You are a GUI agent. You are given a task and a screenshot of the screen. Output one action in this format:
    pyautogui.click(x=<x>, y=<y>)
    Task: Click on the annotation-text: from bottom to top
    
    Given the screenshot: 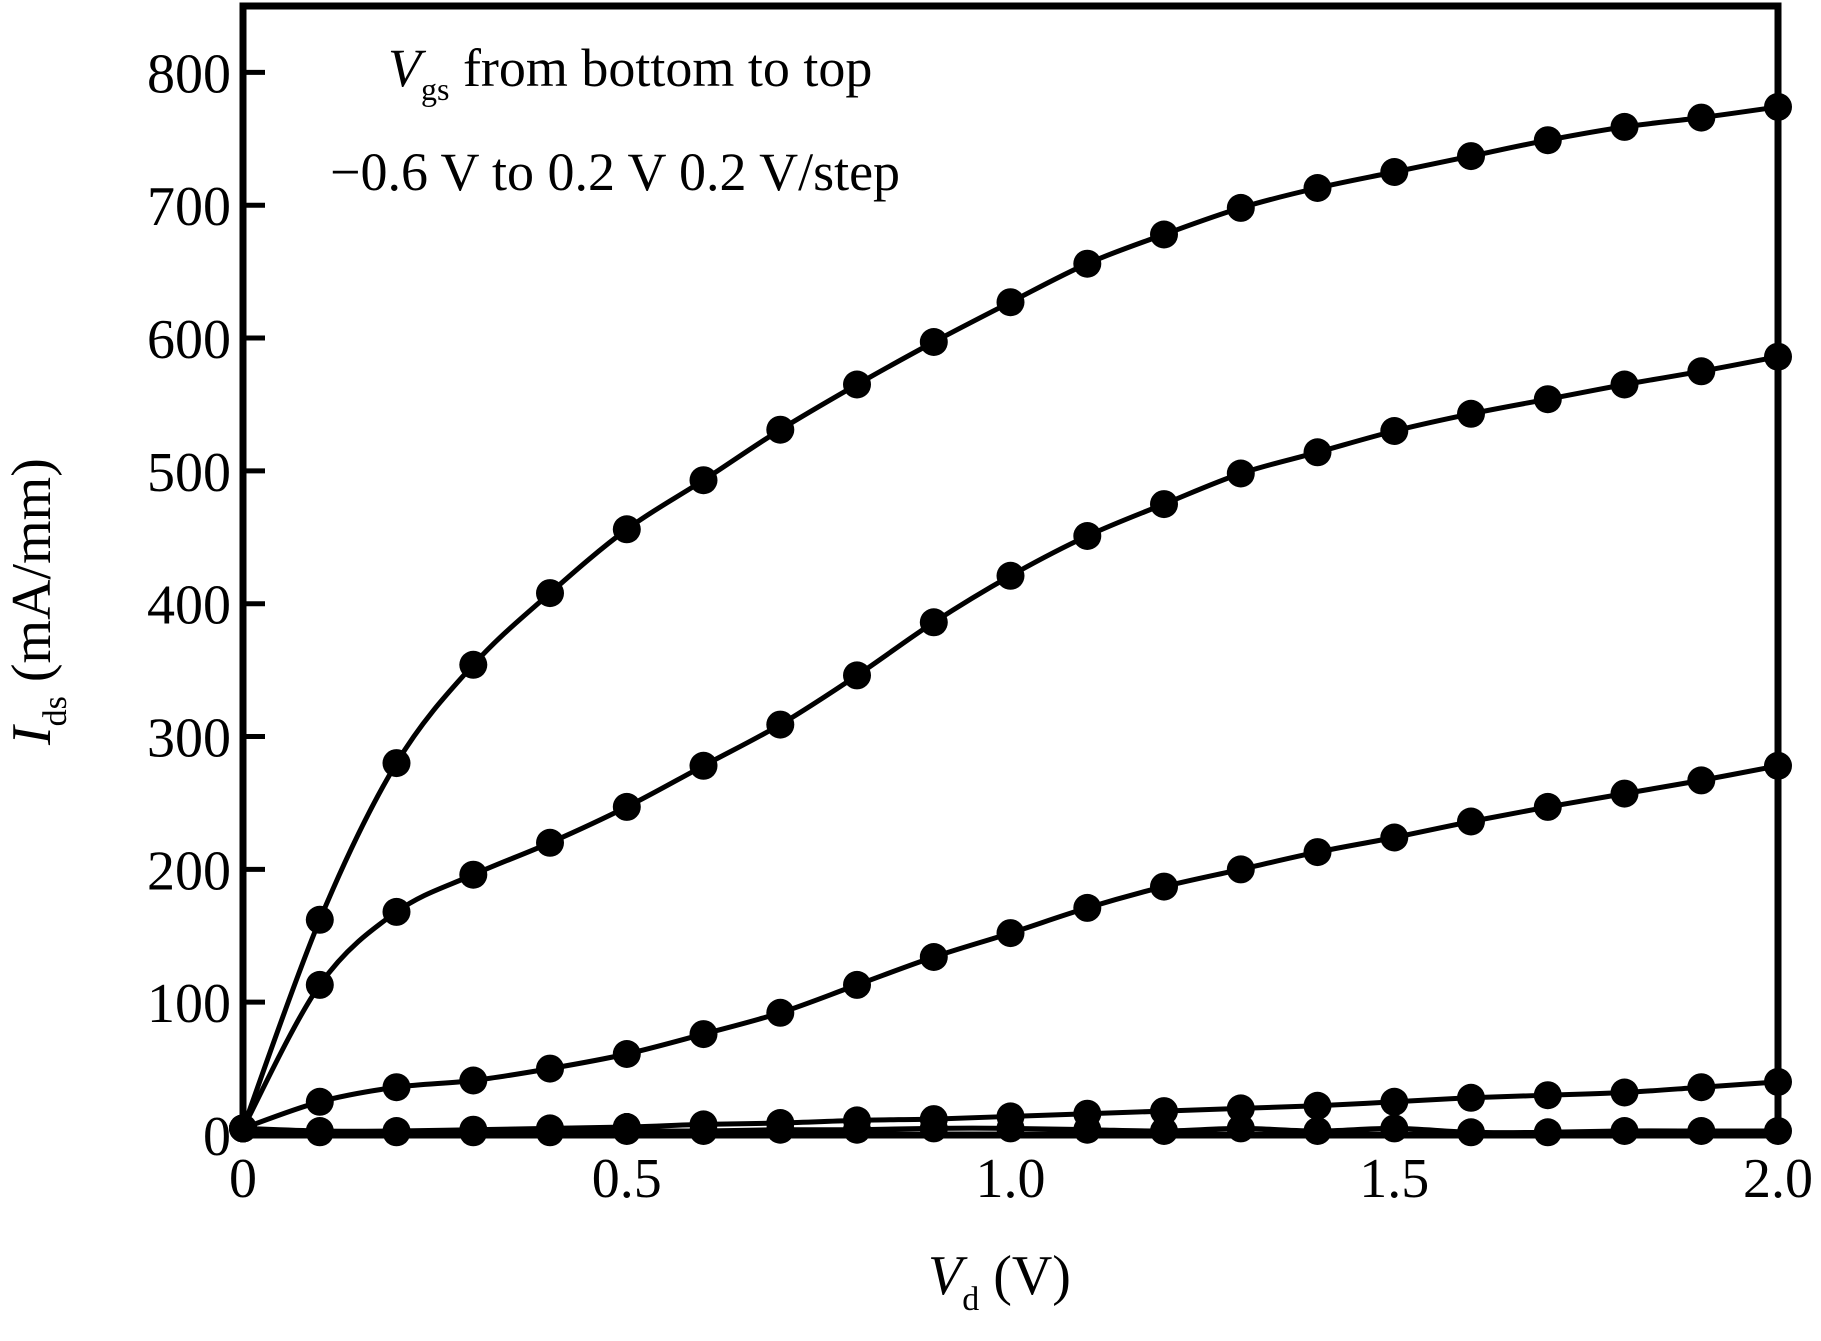 What is the action you would take?
    pyautogui.click(x=660, y=68)
    